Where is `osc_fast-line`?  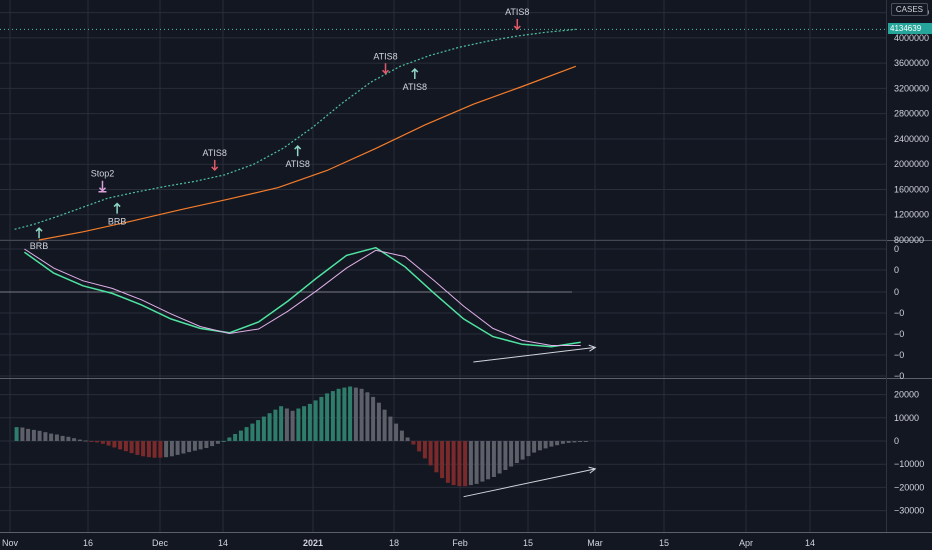 osc_fast-line is located at coordinates (302, 297).